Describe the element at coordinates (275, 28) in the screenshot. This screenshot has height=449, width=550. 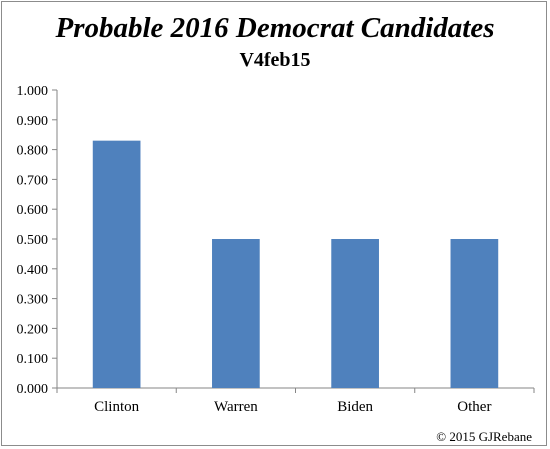
I see `chart-title: Probable 2016 Democrat Candidates` at that location.